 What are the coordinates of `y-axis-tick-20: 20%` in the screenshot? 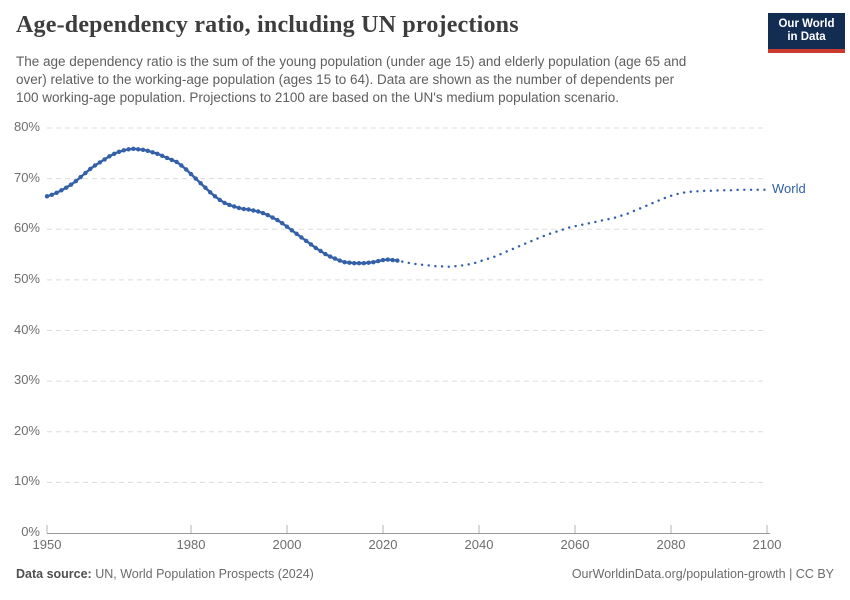 It's located at (26, 430).